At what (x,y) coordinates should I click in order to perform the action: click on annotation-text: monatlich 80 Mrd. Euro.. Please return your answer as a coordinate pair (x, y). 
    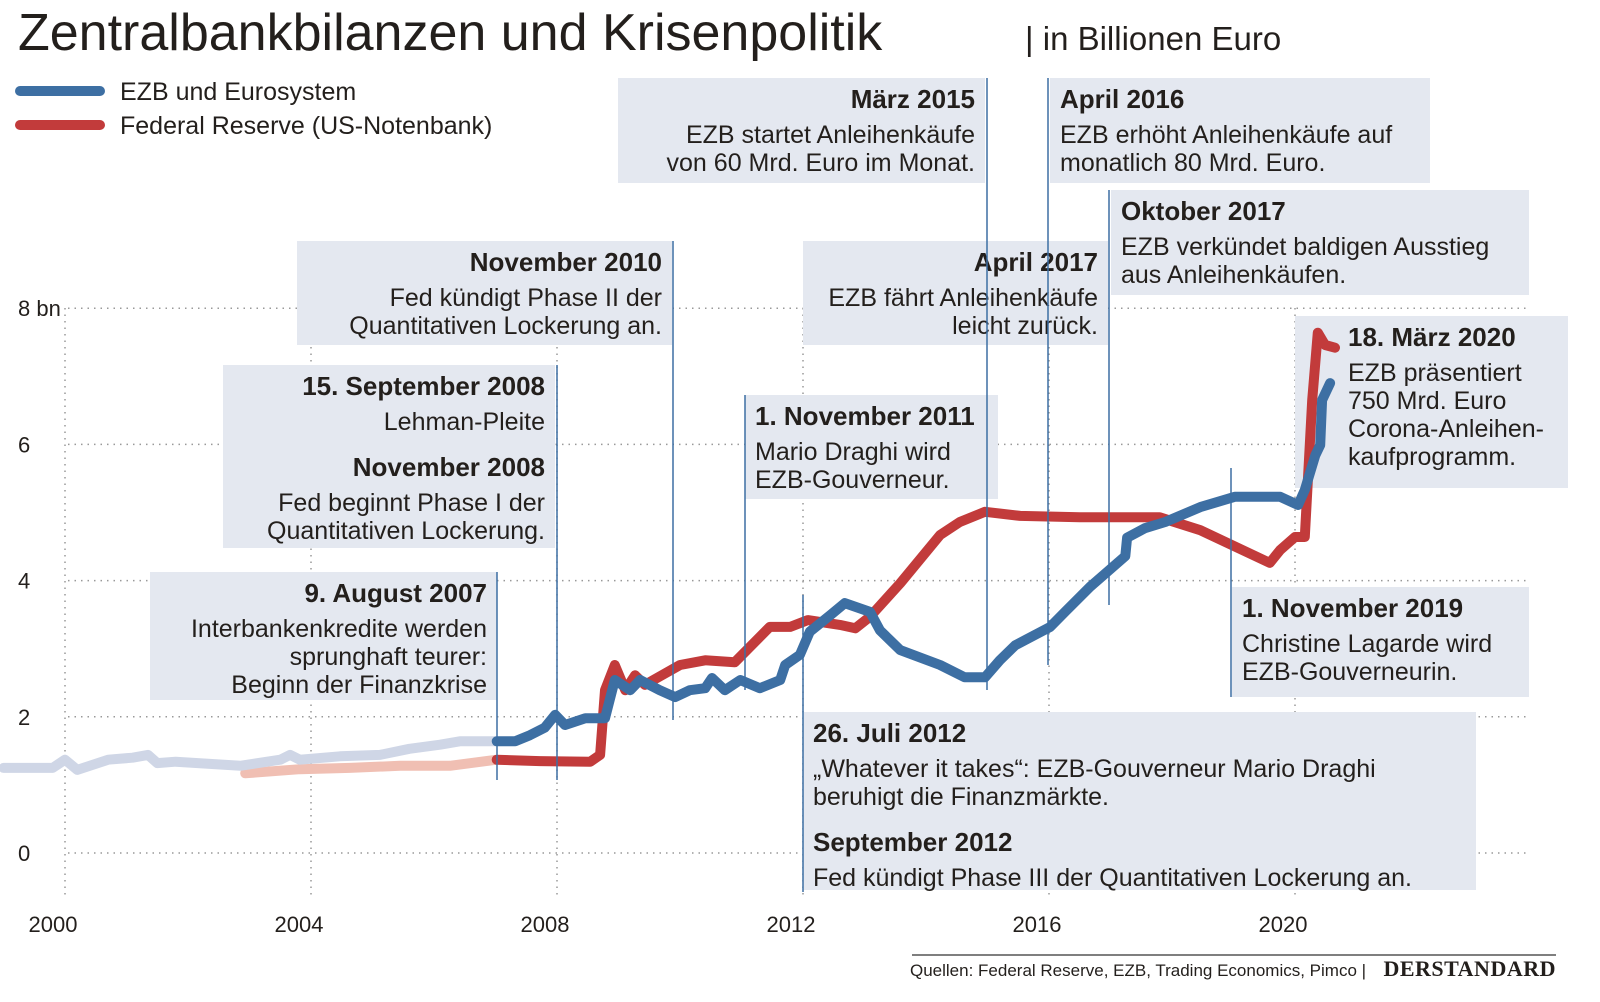
    Looking at the image, I should click on (1192, 163).